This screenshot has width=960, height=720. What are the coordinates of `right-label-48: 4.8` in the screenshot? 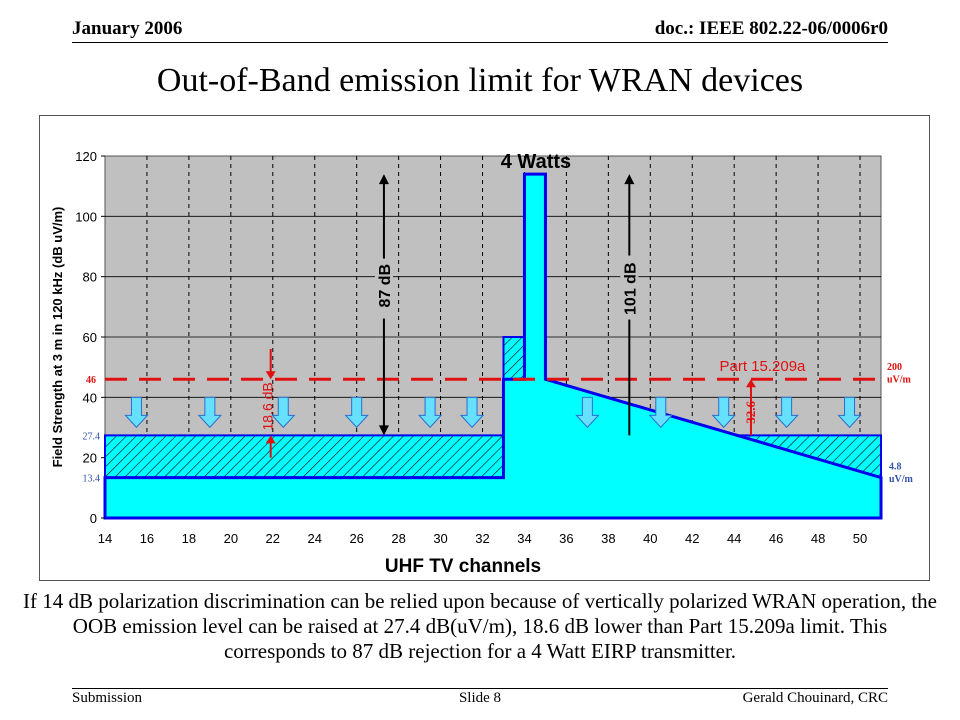 It's located at (895, 467).